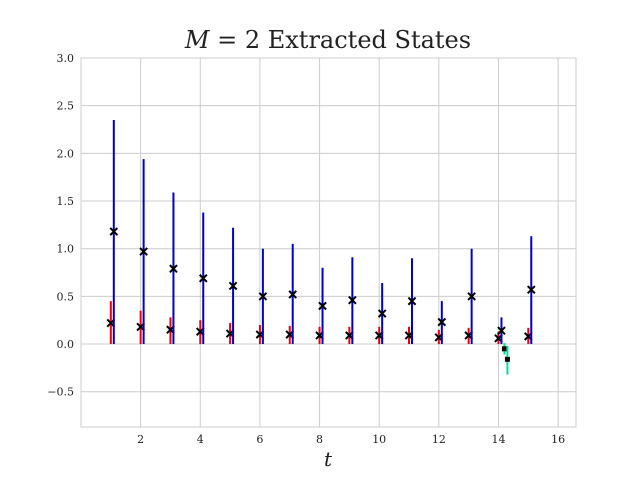 This screenshot has width=640, height=480. What do you see at coordinates (66, 344) in the screenshot?
I see `y-tick-label: 0.0` at bounding box center [66, 344].